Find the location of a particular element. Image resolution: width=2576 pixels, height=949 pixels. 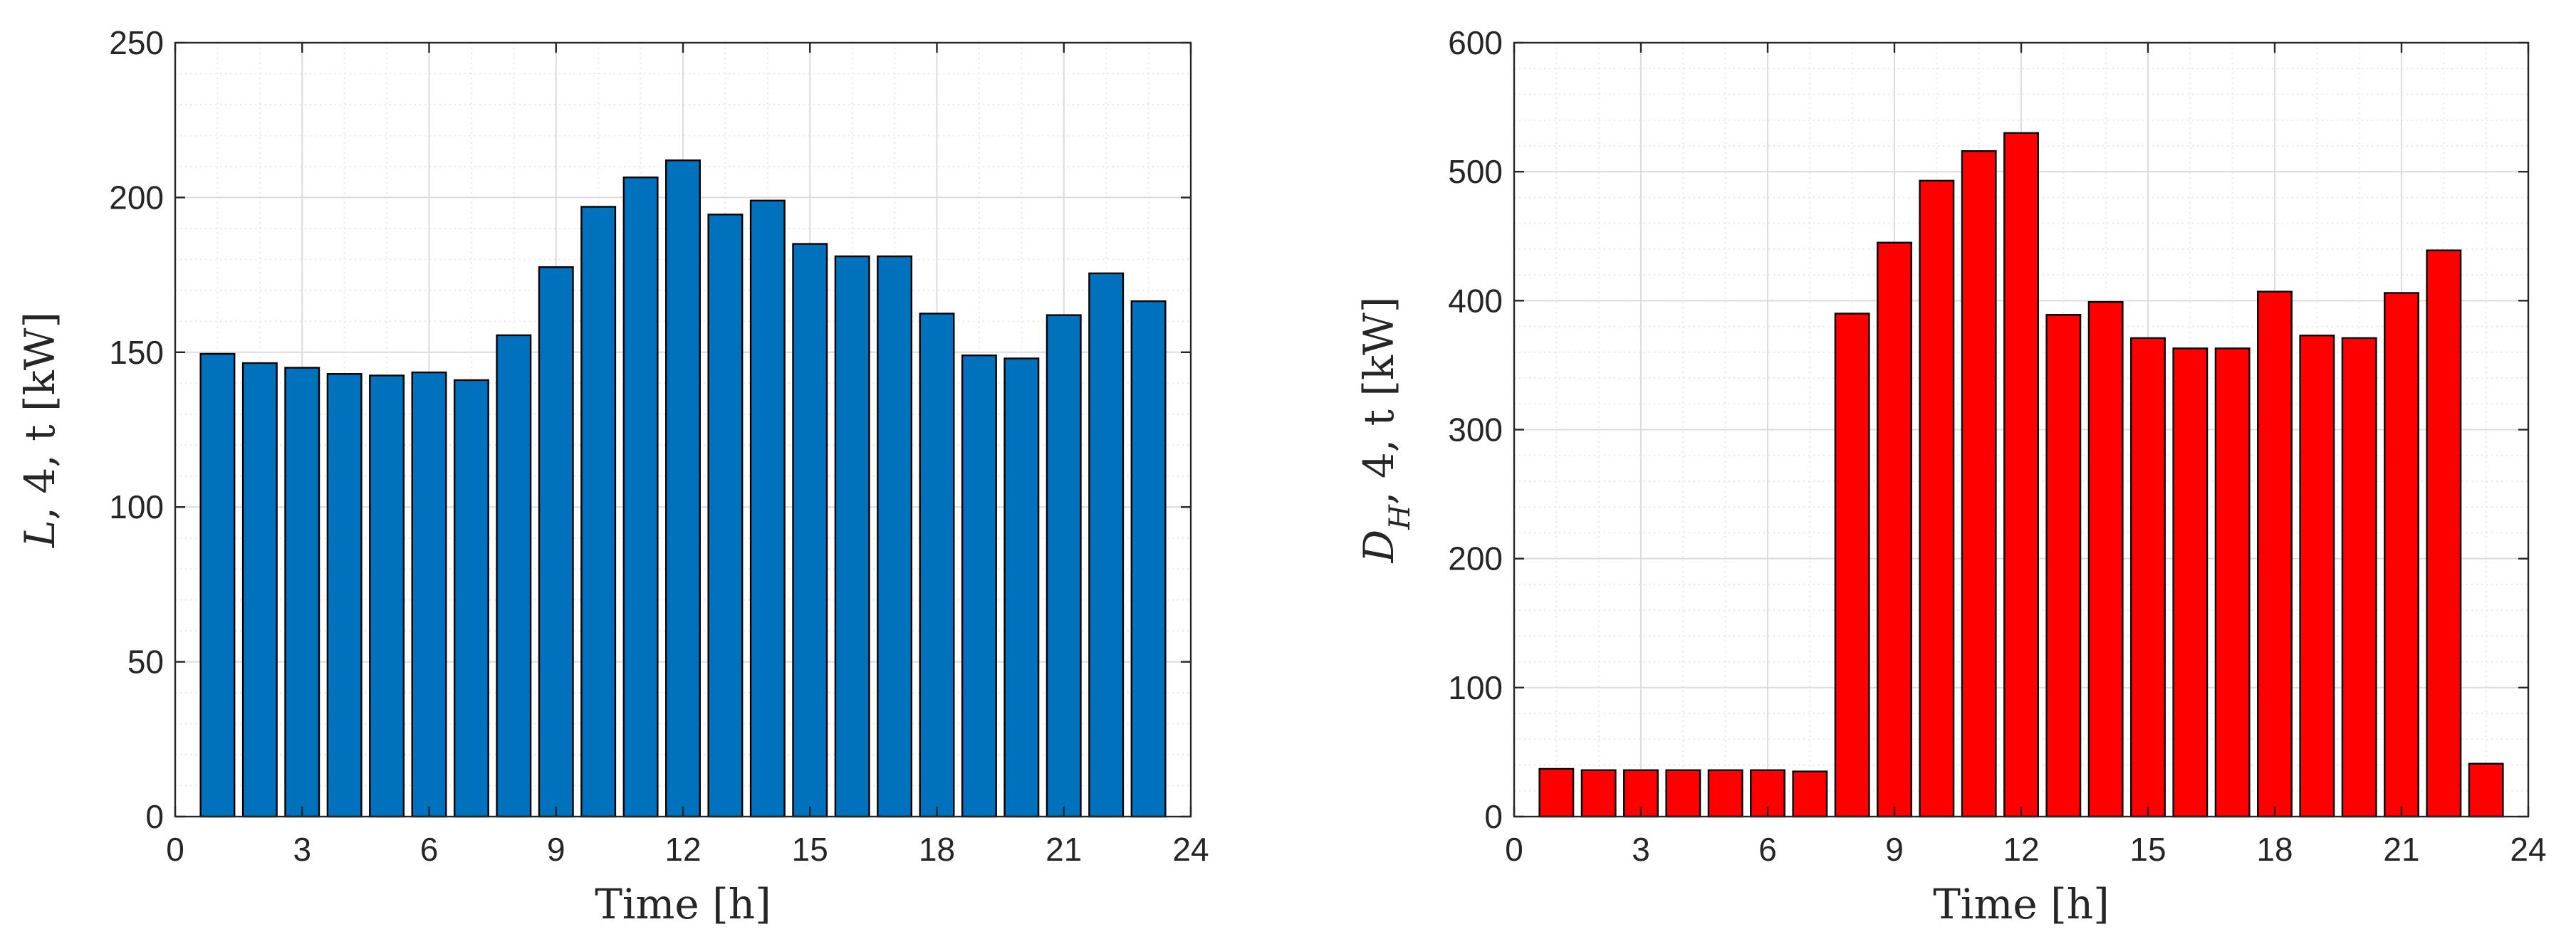

y-tick-label: 400 is located at coordinates (1475, 300).